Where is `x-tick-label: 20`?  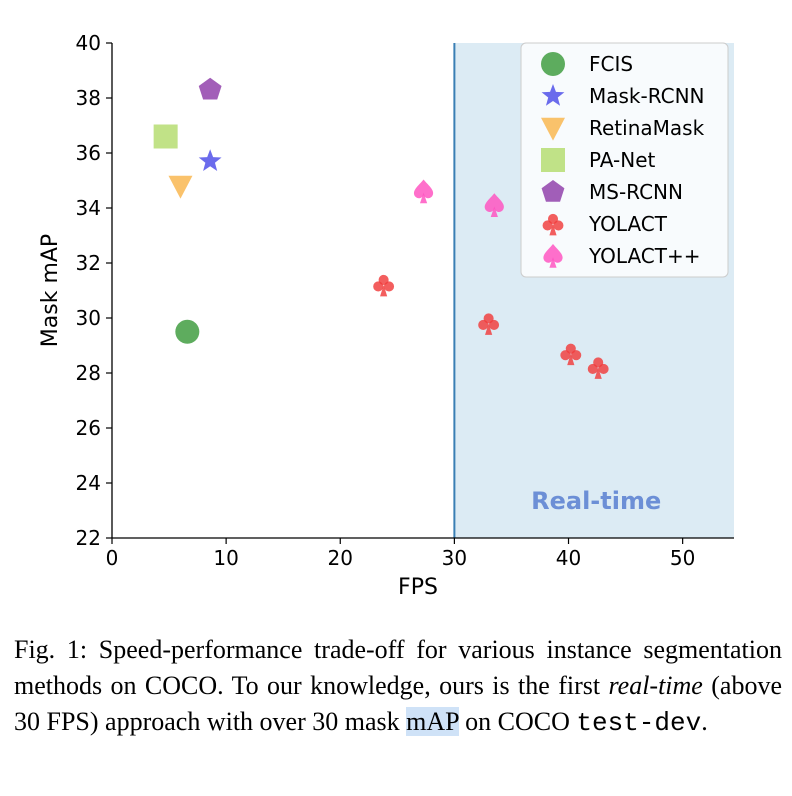 x-tick-label: 20 is located at coordinates (340, 558).